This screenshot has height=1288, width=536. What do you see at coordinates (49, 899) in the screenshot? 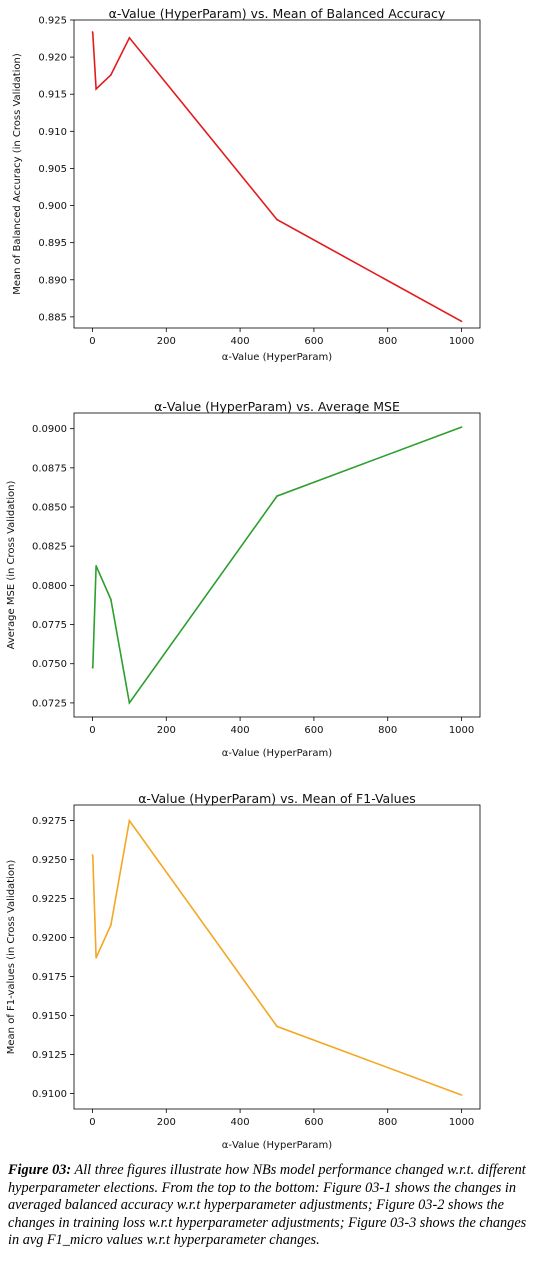
I see `y-tick-label: 0.9225` at bounding box center [49, 899].